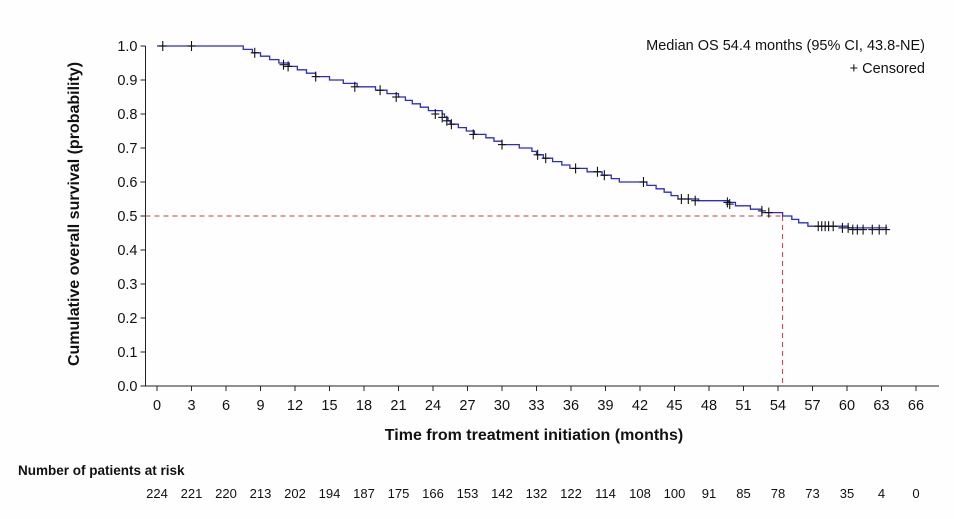  What do you see at coordinates (847, 406) in the screenshot?
I see `x-tick-label: 60` at bounding box center [847, 406].